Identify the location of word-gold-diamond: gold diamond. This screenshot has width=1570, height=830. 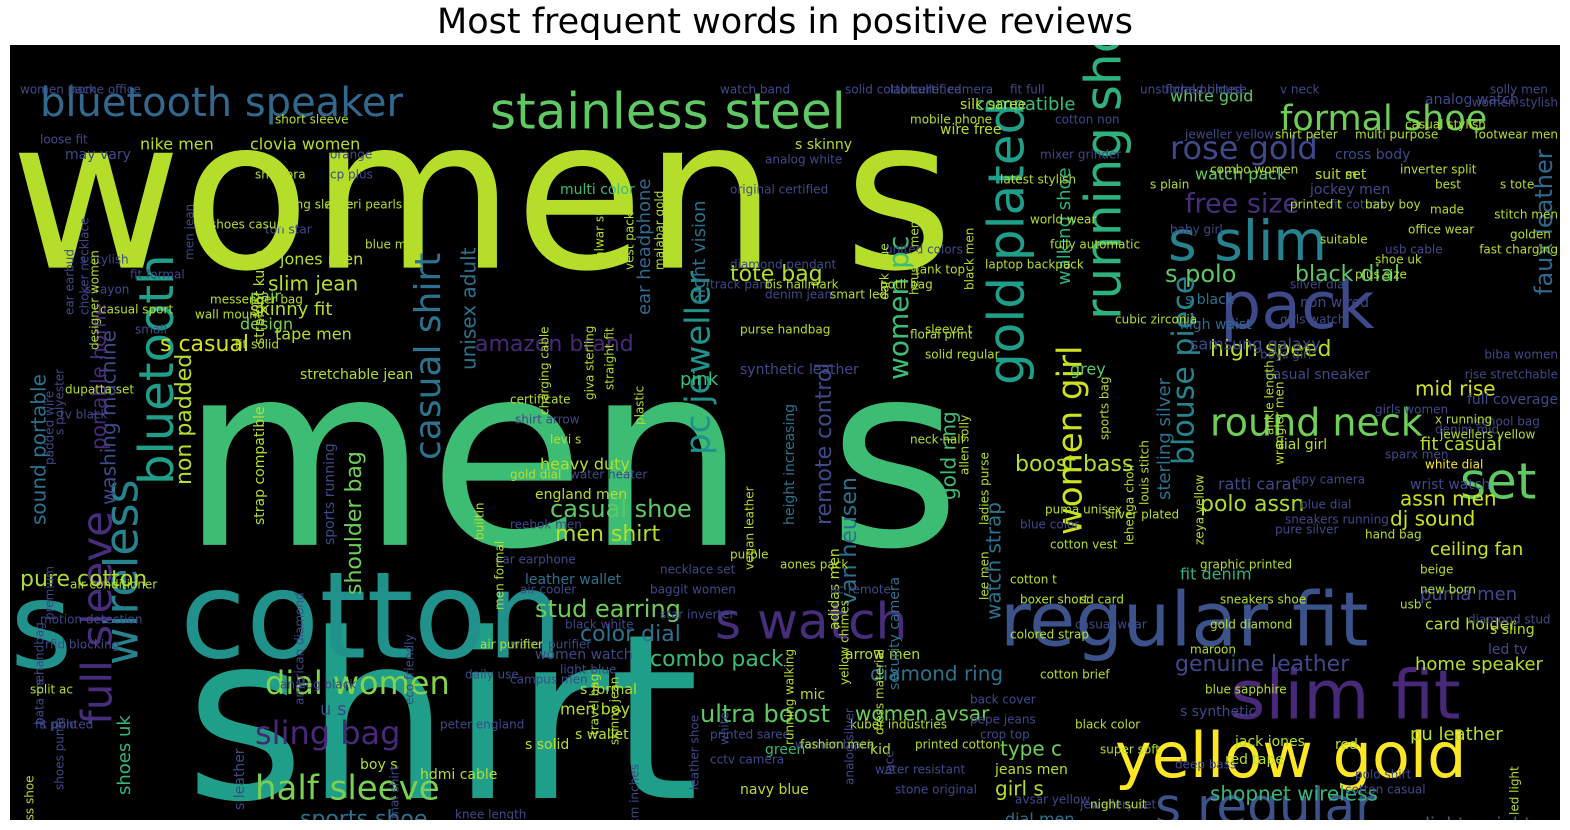
(1251, 625).